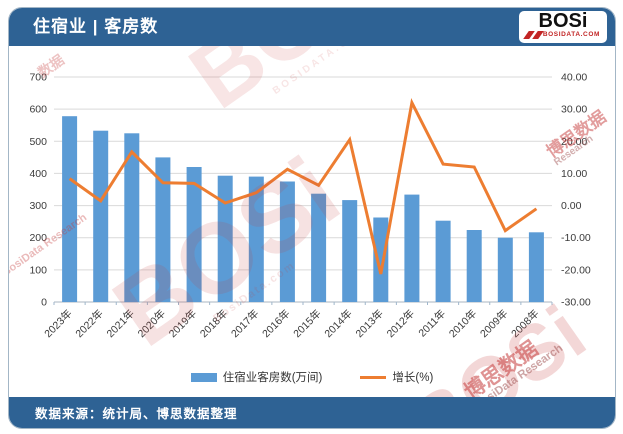 The width and height of the screenshot is (623, 434). I want to click on x-axis-label: 2008年, so click(524, 323).